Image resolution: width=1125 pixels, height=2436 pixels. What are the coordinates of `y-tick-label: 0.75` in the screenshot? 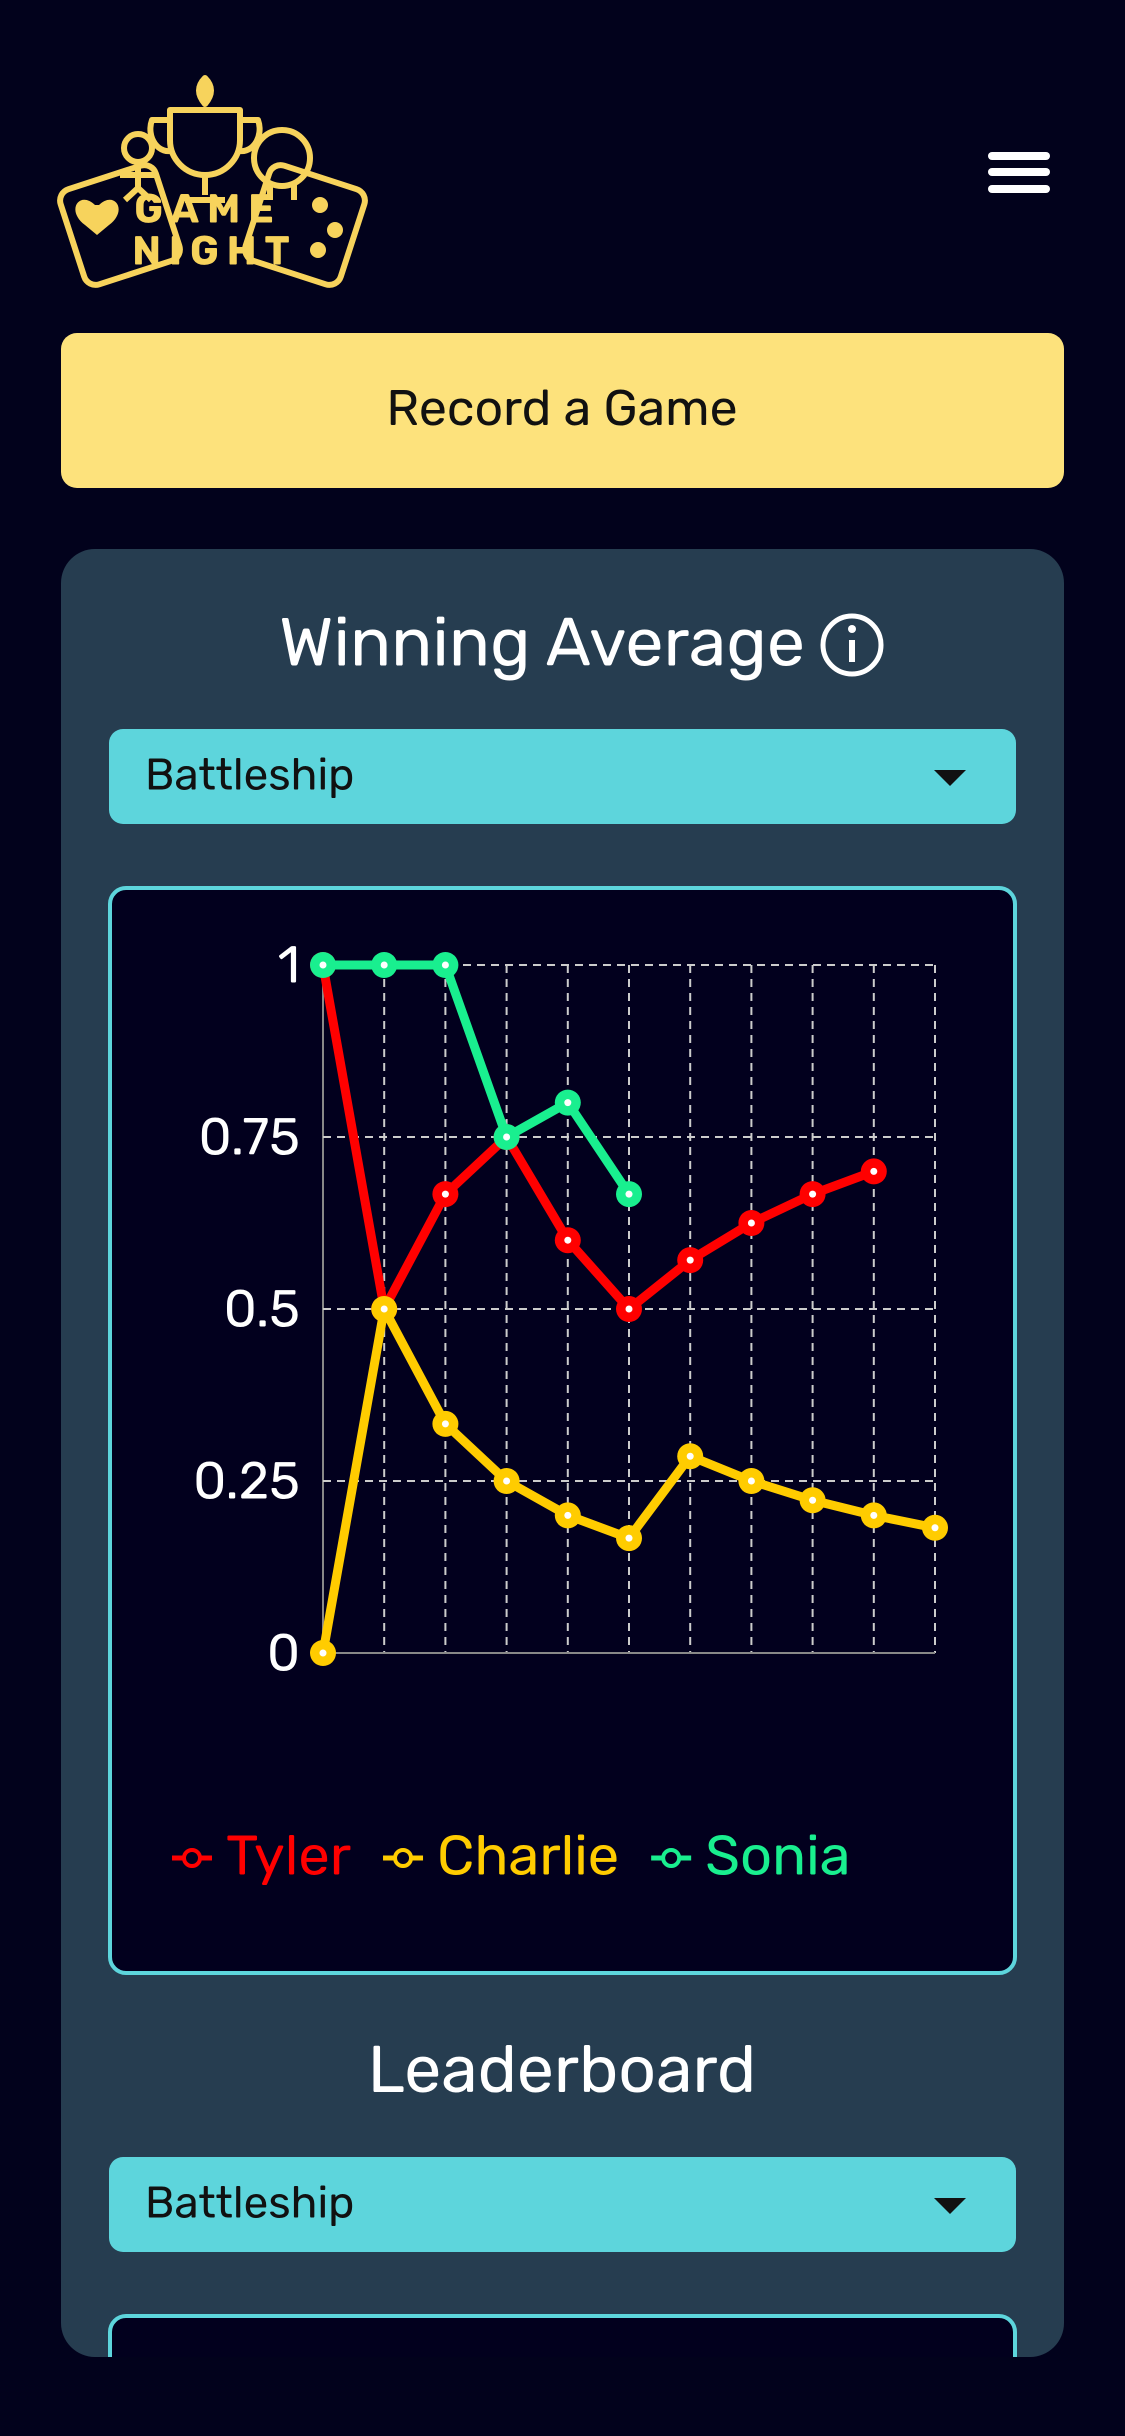 It's located at (249, 1137).